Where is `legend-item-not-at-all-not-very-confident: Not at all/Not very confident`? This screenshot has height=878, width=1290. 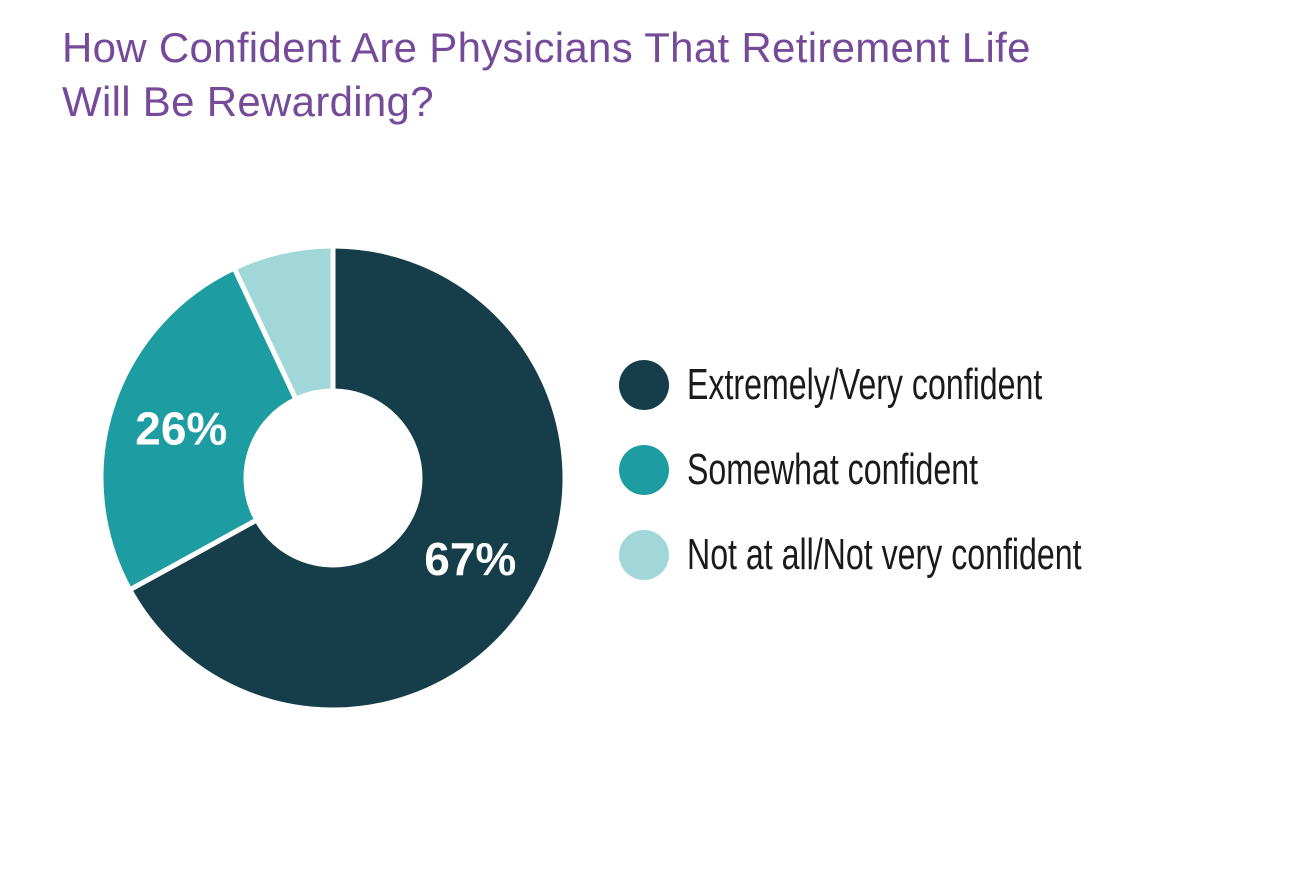 legend-item-not-at-all-not-very-confident: Not at all/Not very confident is located at coordinates (923, 555).